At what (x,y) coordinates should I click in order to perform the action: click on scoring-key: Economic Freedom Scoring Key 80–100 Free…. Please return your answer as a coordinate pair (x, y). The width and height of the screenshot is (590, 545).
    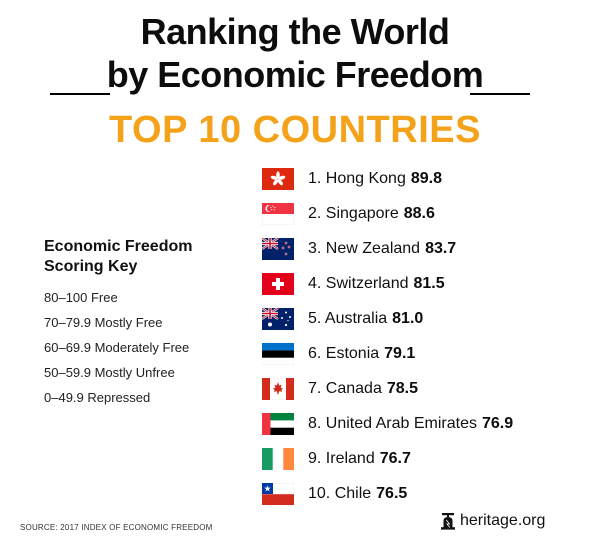
    Looking at the image, I should click on (144, 323).